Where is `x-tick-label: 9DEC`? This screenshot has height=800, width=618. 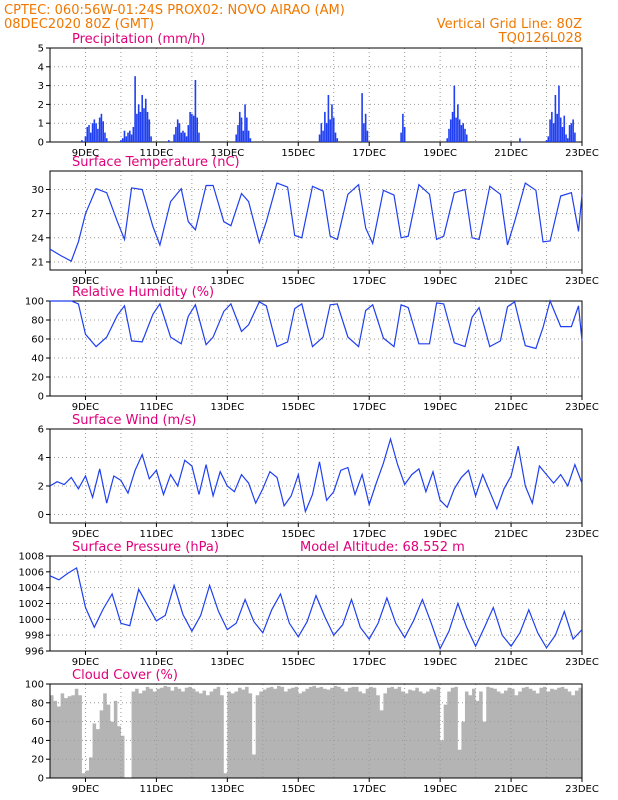 x-tick-label: 9DEC is located at coordinates (85, 407).